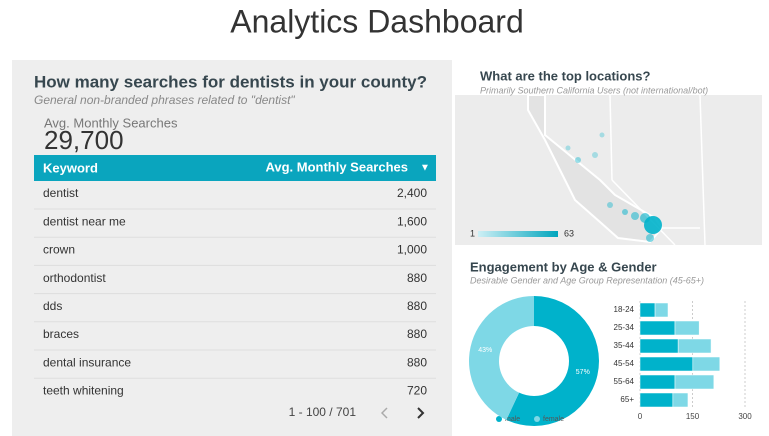 This screenshot has width=769, height=436. What do you see at coordinates (627, 399) in the screenshot?
I see `y-tick-label: 65+` at bounding box center [627, 399].